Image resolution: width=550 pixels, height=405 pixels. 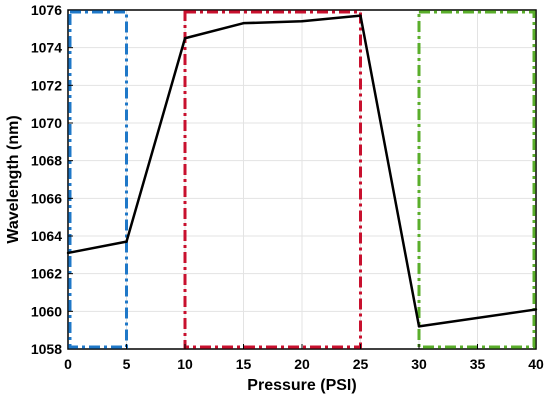 What do you see at coordinates (46, 274) in the screenshot?
I see `y-tick-label: 1062` at bounding box center [46, 274].